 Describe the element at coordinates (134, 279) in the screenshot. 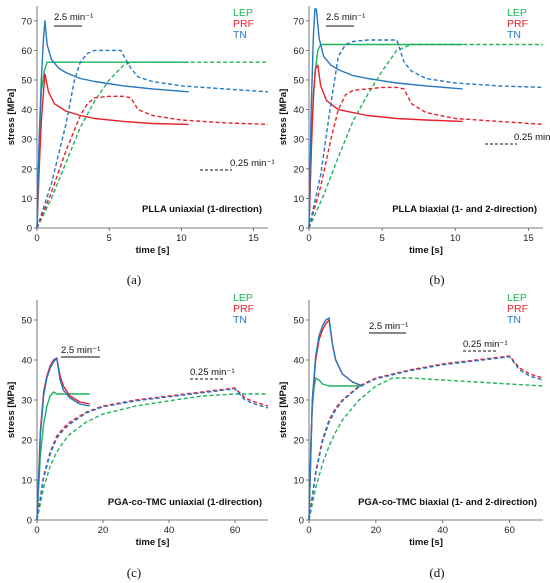

I see `panel-caption: (a)` at that location.